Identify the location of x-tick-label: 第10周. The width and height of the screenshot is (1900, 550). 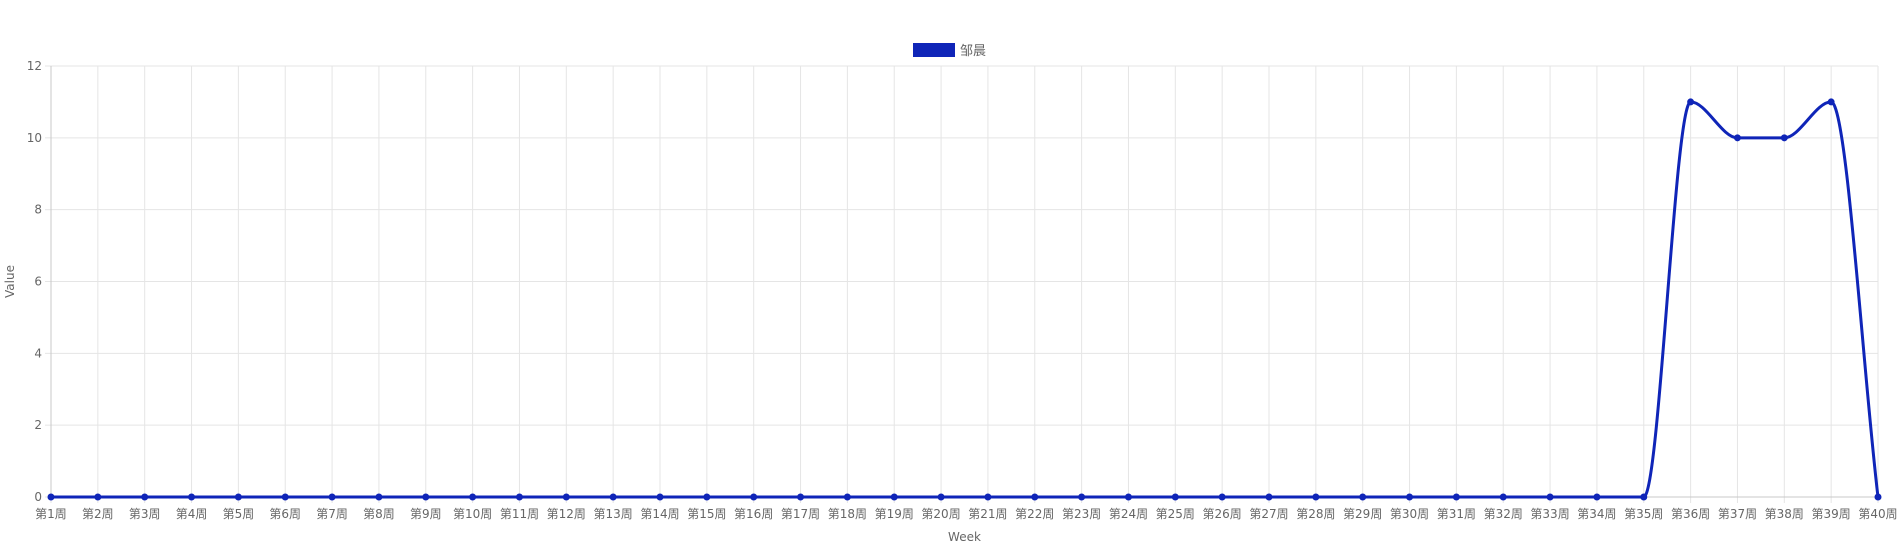
(472, 514).